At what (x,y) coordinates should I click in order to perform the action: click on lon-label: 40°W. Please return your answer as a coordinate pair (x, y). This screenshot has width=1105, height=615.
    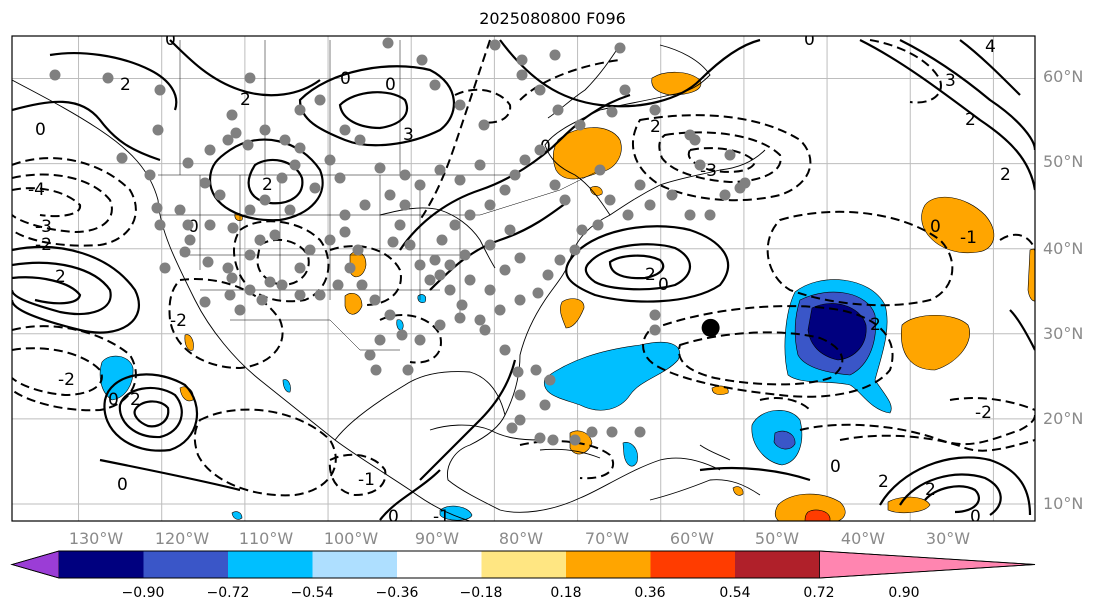
    Looking at the image, I should click on (863, 538).